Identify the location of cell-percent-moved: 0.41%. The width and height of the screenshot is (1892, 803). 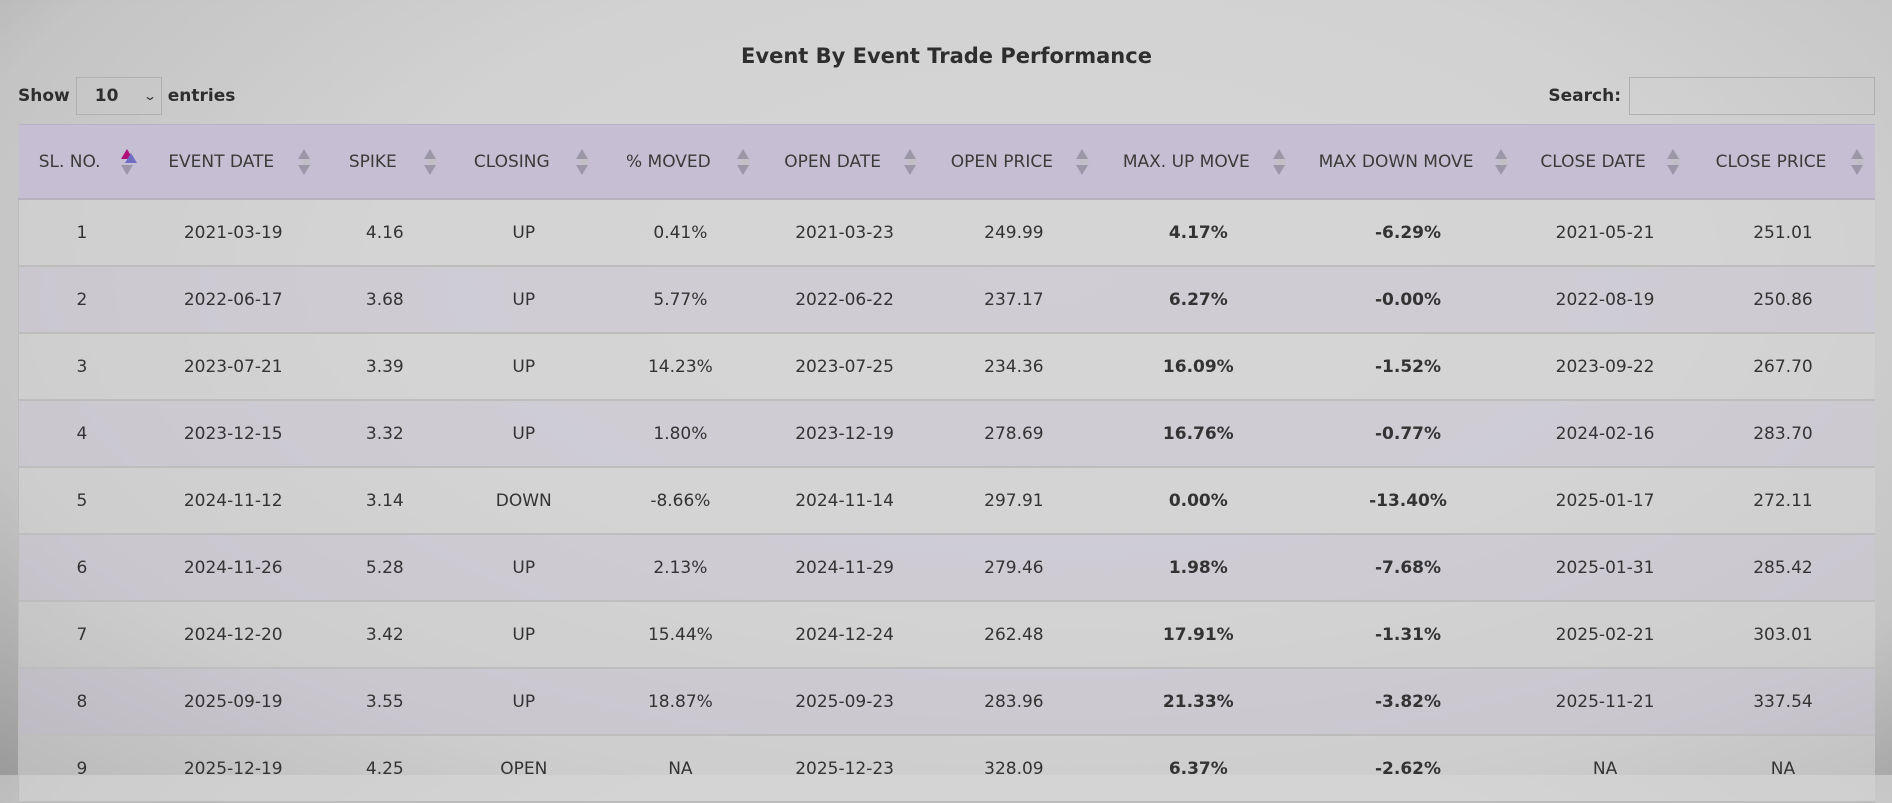
(680, 233).